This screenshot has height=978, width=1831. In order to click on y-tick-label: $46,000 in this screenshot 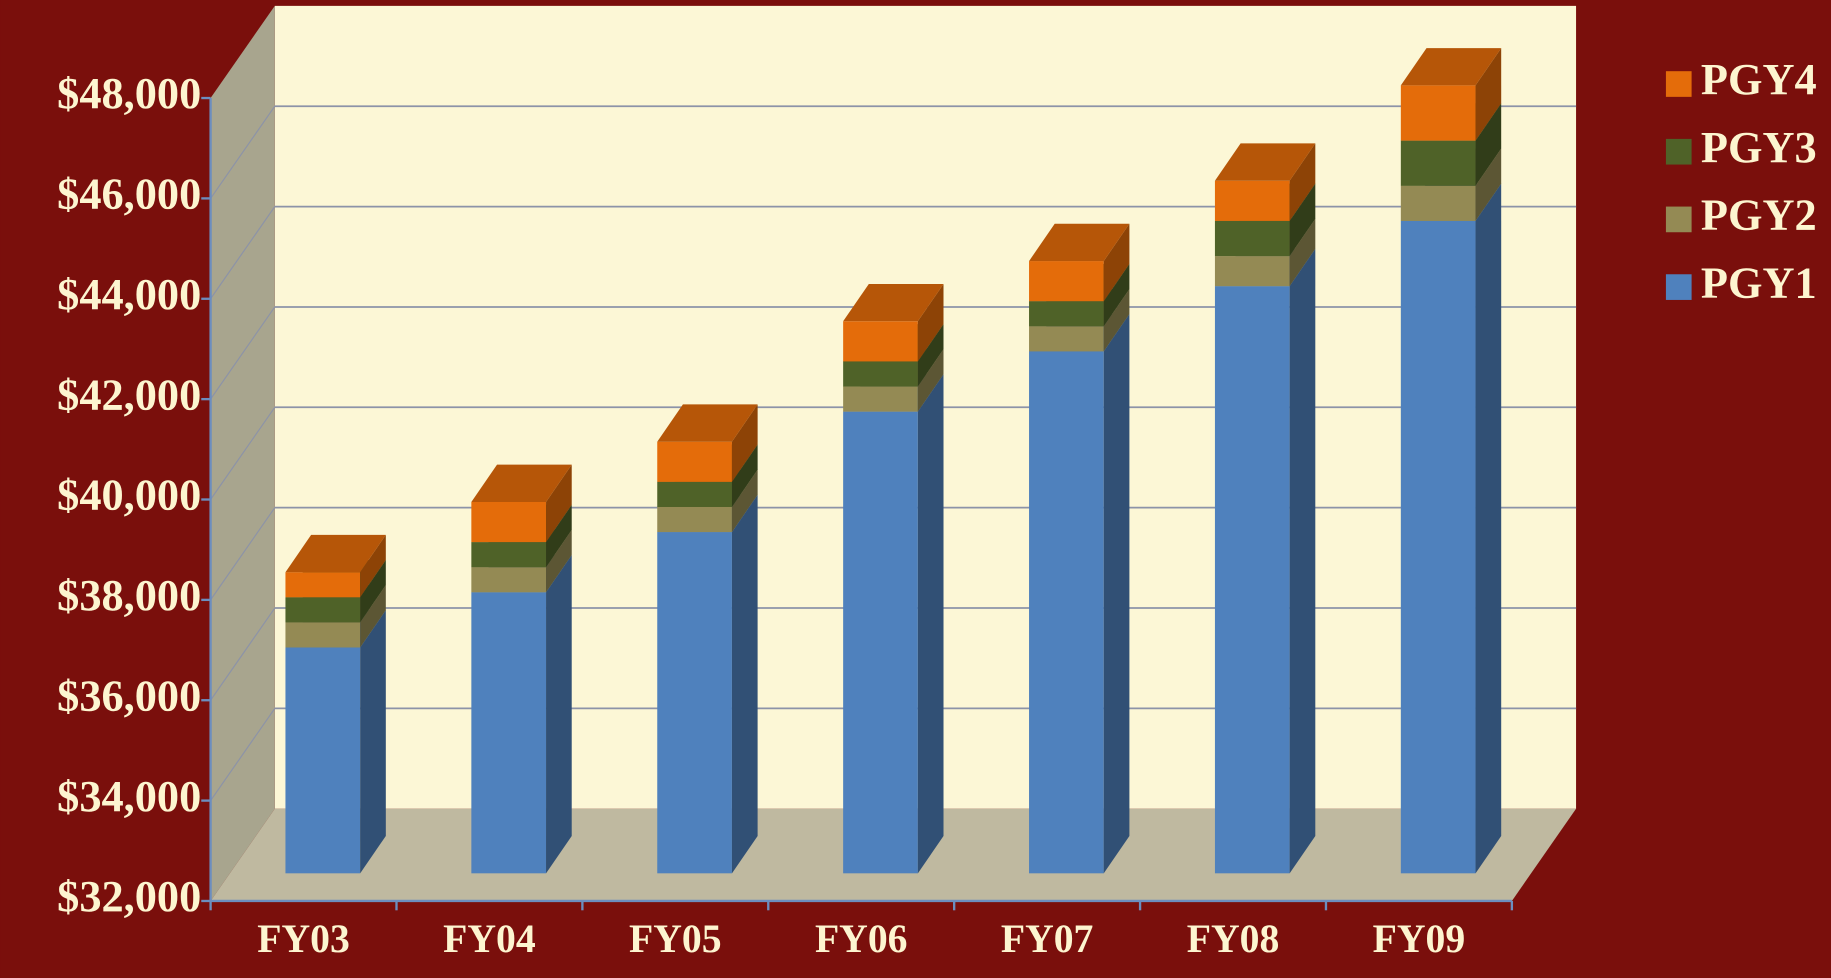, I will do `click(129, 194)`.